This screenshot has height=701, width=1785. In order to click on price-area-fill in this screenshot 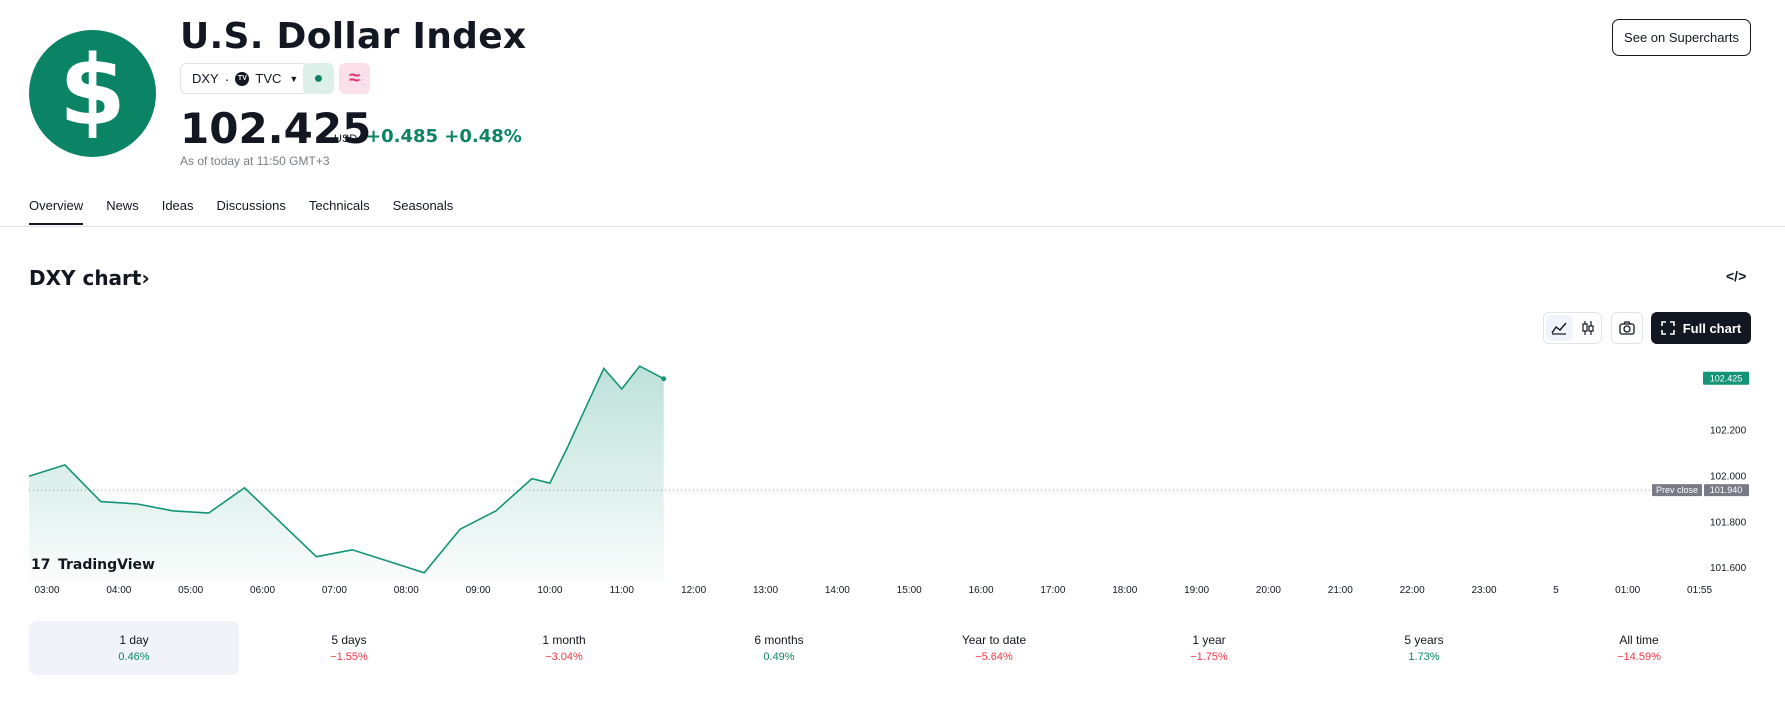, I will do `click(346, 474)`.